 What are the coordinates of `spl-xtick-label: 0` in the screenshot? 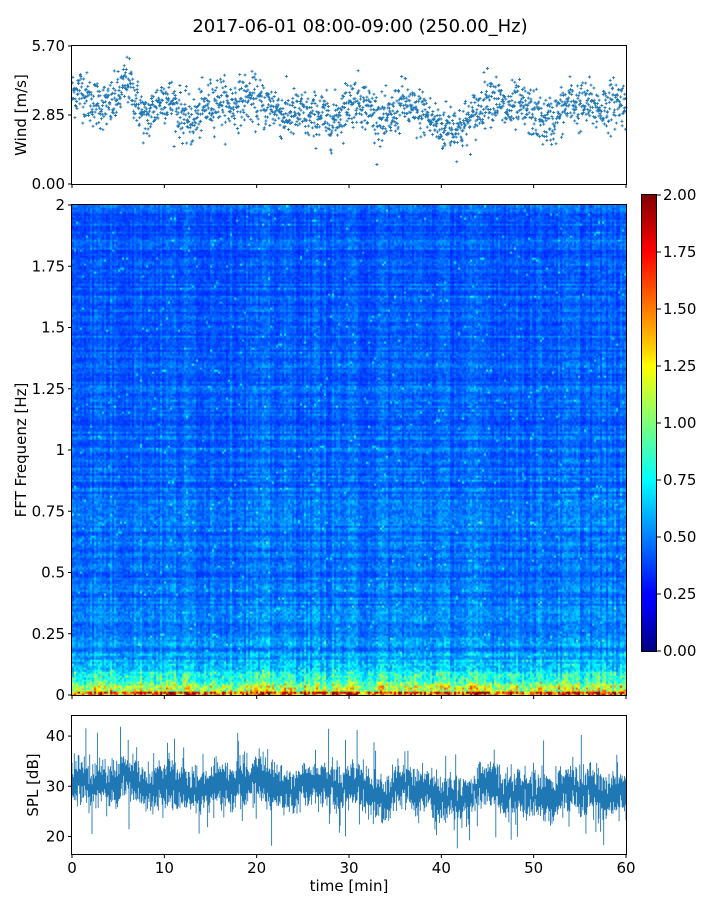 It's located at (72, 868).